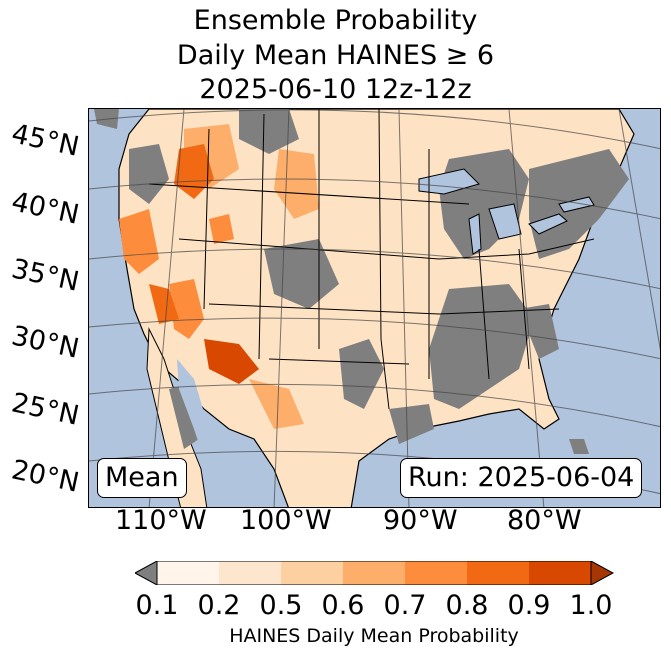 The height and width of the screenshot is (658, 671). Describe the element at coordinates (198, 416) in the screenshot. I see `gulf-of-california` at that location.